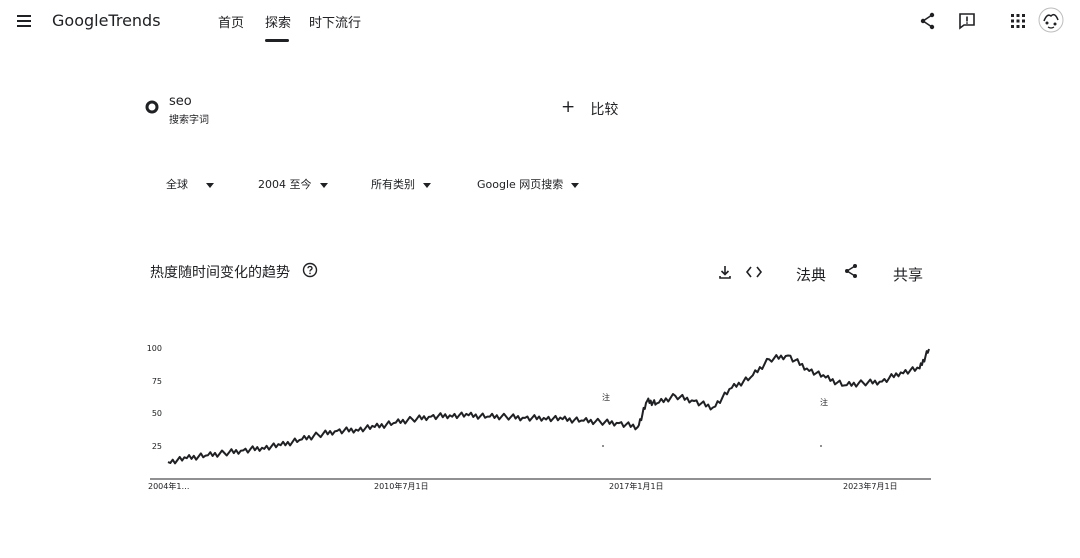 The height and width of the screenshot is (558, 1080). I want to click on menu-icon, so click(25, 20).